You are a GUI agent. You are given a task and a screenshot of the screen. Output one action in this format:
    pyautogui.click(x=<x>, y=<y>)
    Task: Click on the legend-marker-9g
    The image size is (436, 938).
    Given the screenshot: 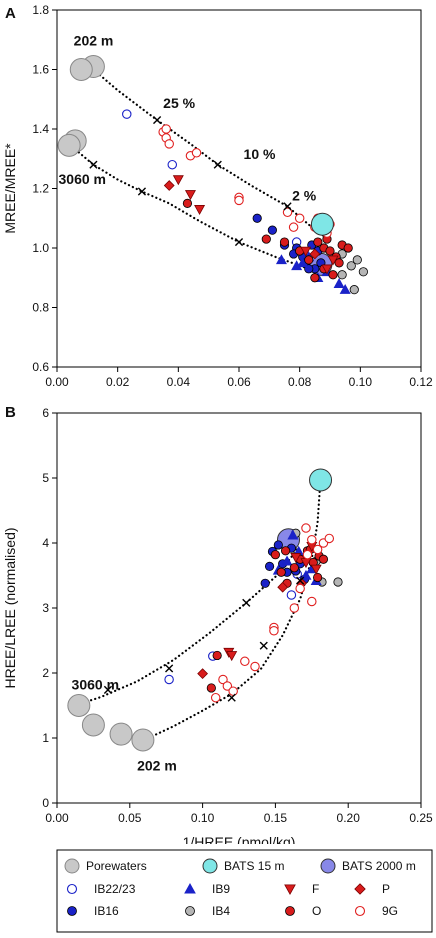 What is the action you would take?
    pyautogui.click(x=360, y=911)
    